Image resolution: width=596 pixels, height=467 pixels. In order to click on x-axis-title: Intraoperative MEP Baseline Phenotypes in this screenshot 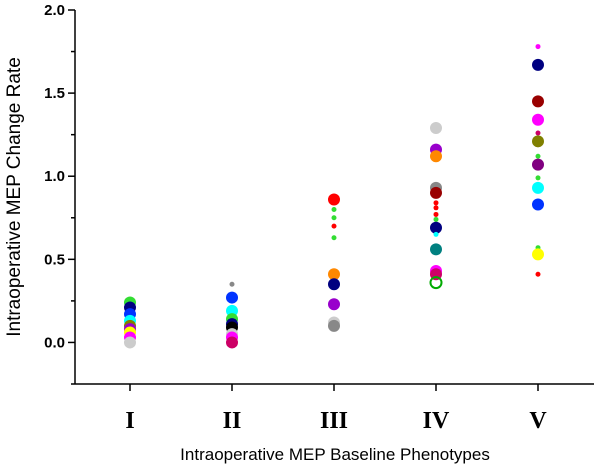, I will do `click(335, 454)`.